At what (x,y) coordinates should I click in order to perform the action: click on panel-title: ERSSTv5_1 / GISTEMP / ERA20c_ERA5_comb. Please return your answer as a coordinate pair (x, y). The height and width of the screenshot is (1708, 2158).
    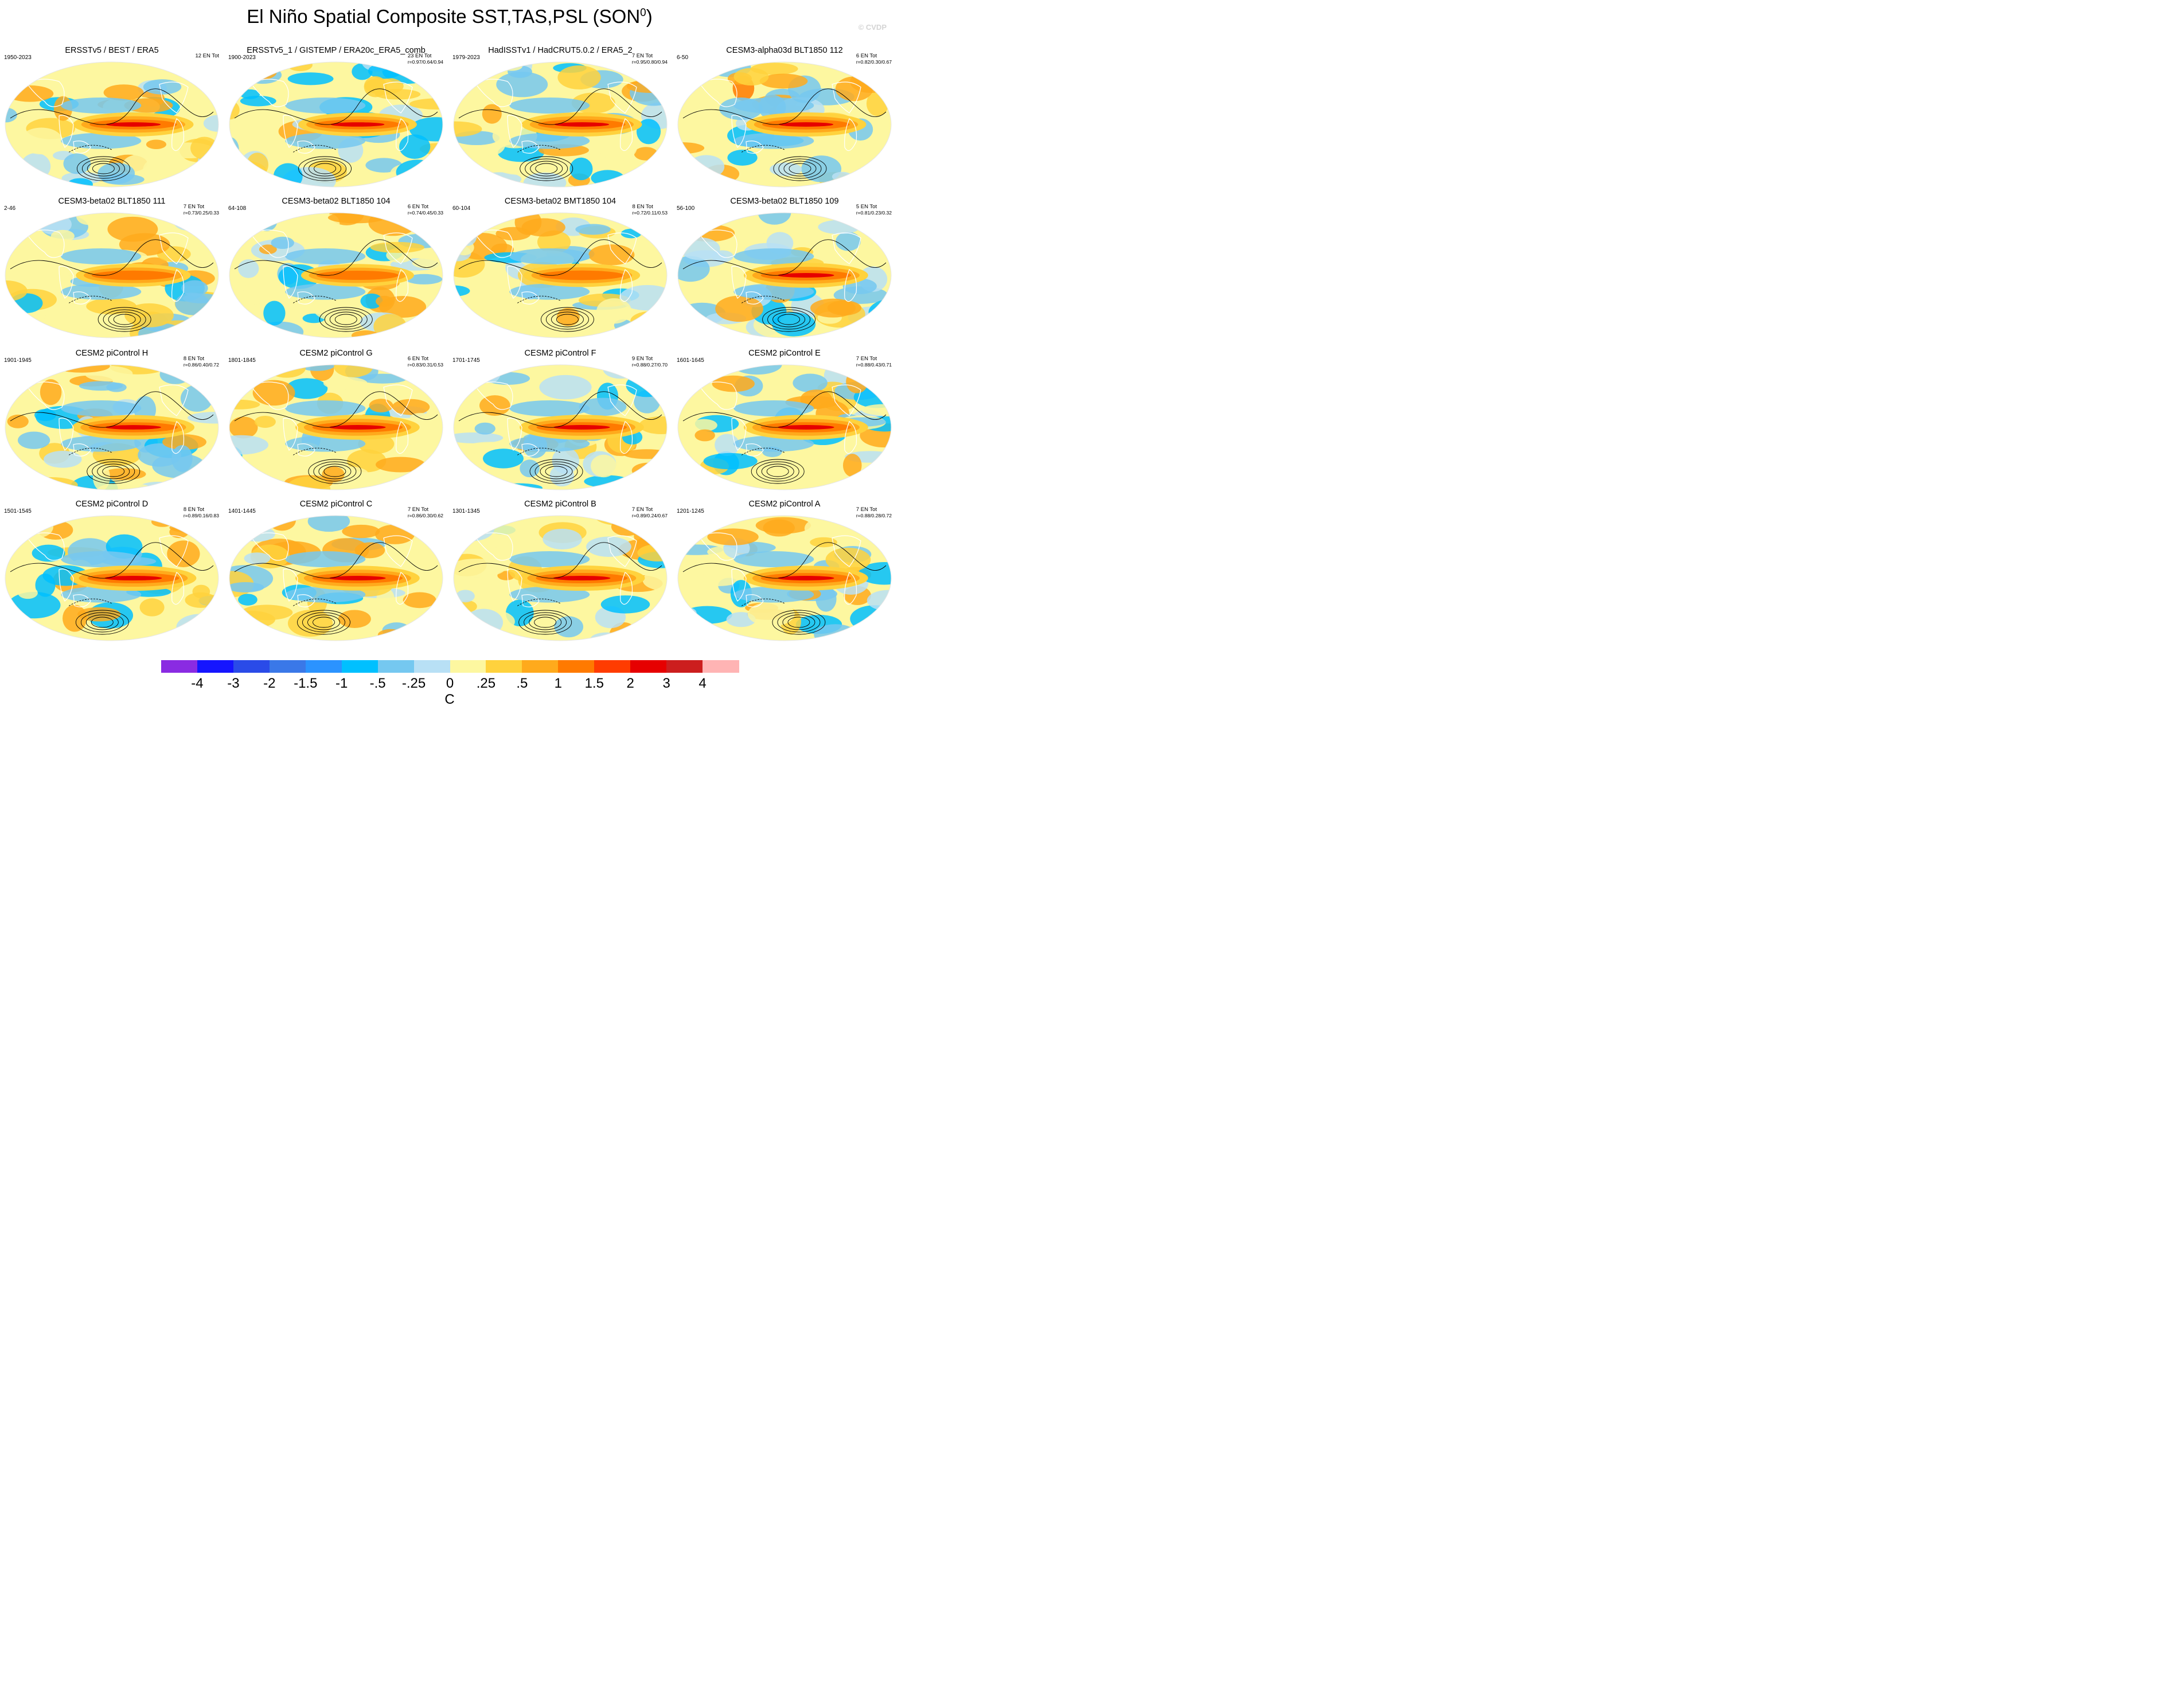
    Looking at the image, I should click on (336, 50).